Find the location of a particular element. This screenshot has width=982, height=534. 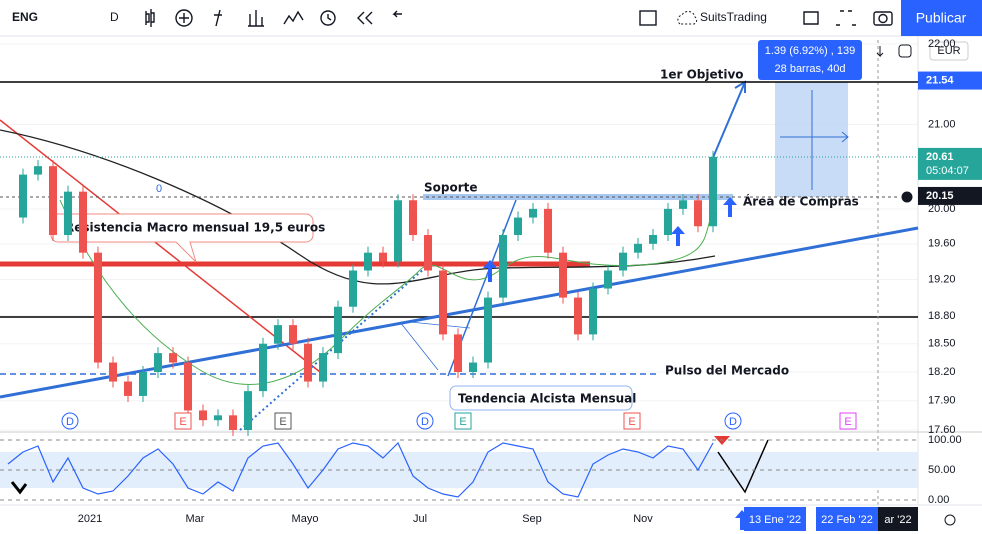

measure-line: 1.39 (6.92%) , 139 is located at coordinates (810, 51).